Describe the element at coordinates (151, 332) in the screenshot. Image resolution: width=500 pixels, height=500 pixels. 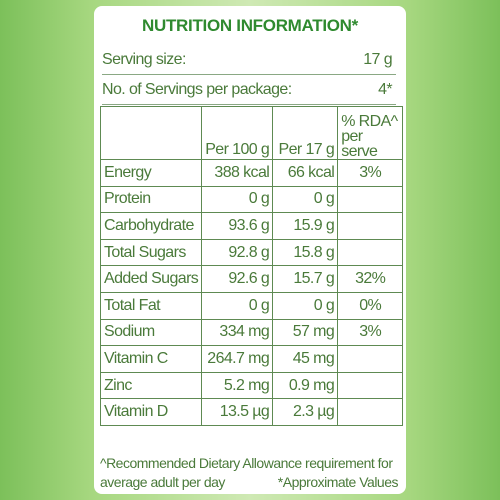
I see `nutrient-name: Sodium` at that location.